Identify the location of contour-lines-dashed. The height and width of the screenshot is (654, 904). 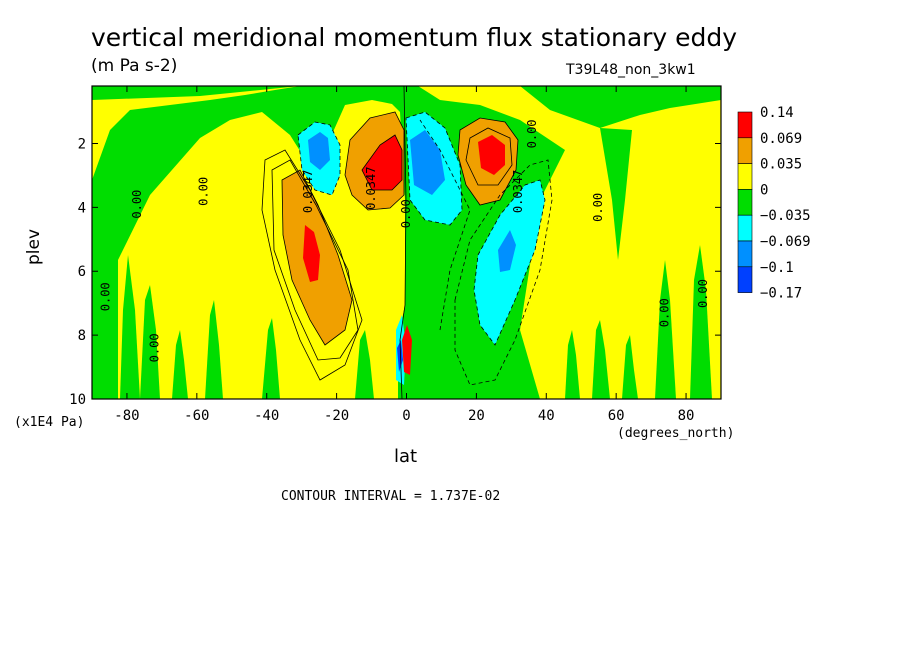
(425, 248).